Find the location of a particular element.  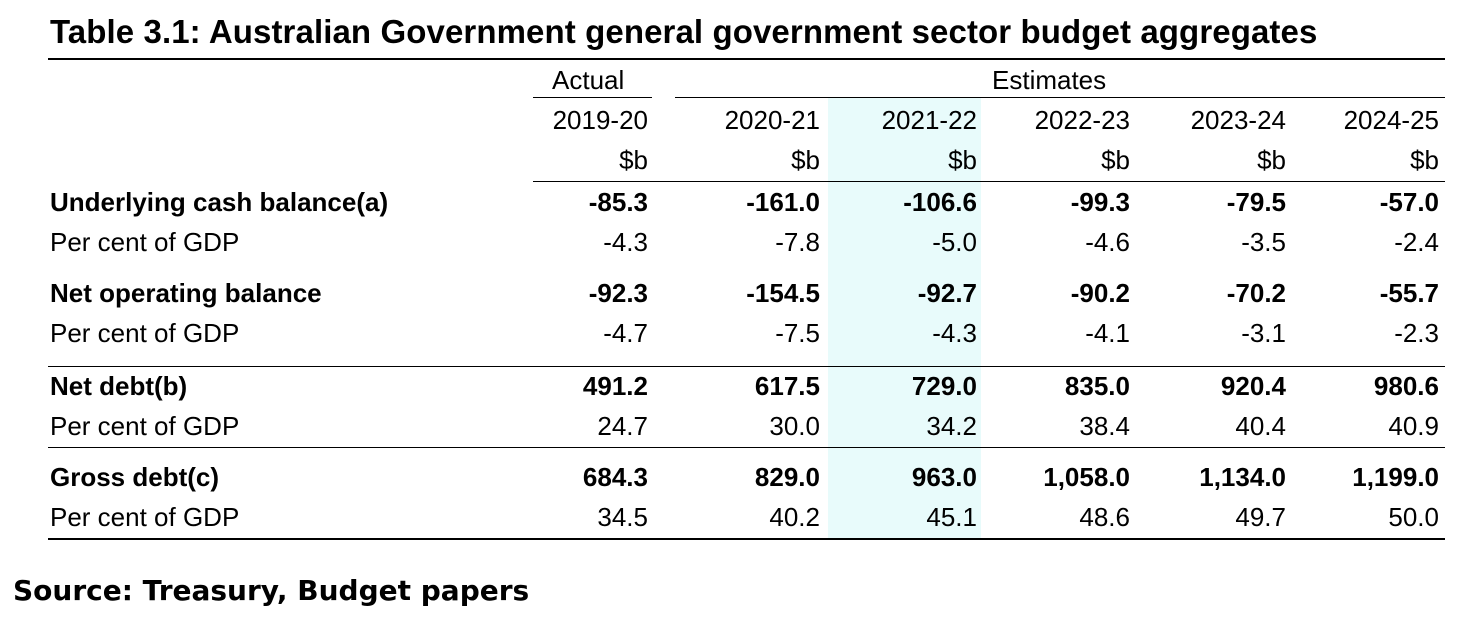

table-cell: 1,058.0 is located at coordinates (1086, 477).